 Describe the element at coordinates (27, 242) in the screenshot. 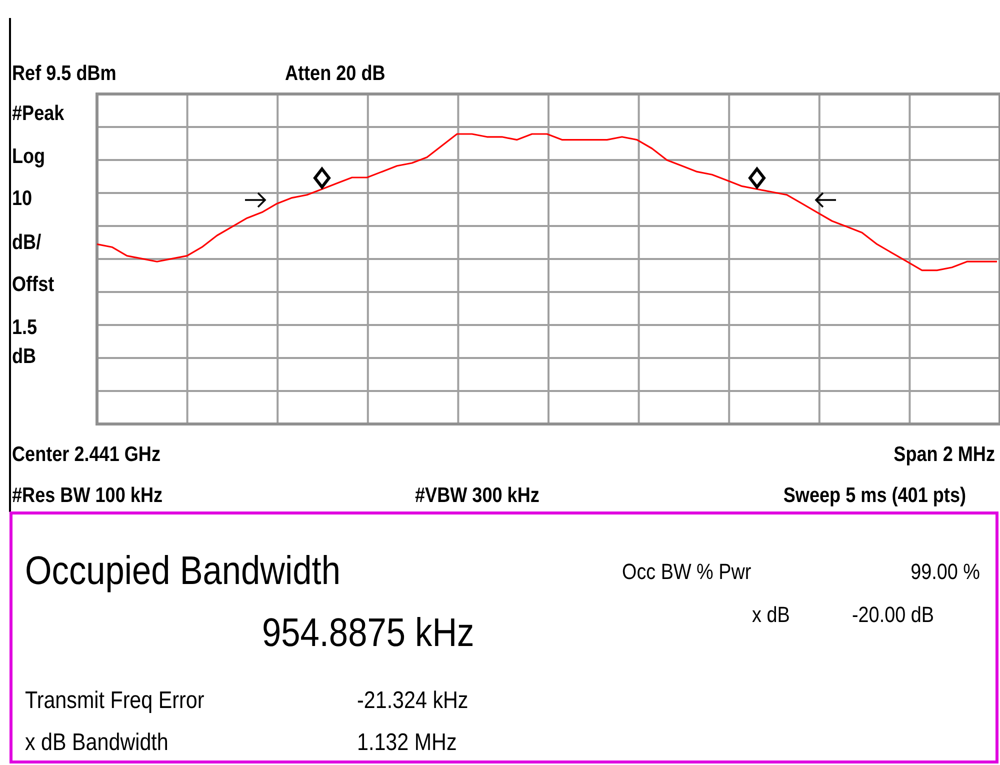

I see `text: dB/` at that location.